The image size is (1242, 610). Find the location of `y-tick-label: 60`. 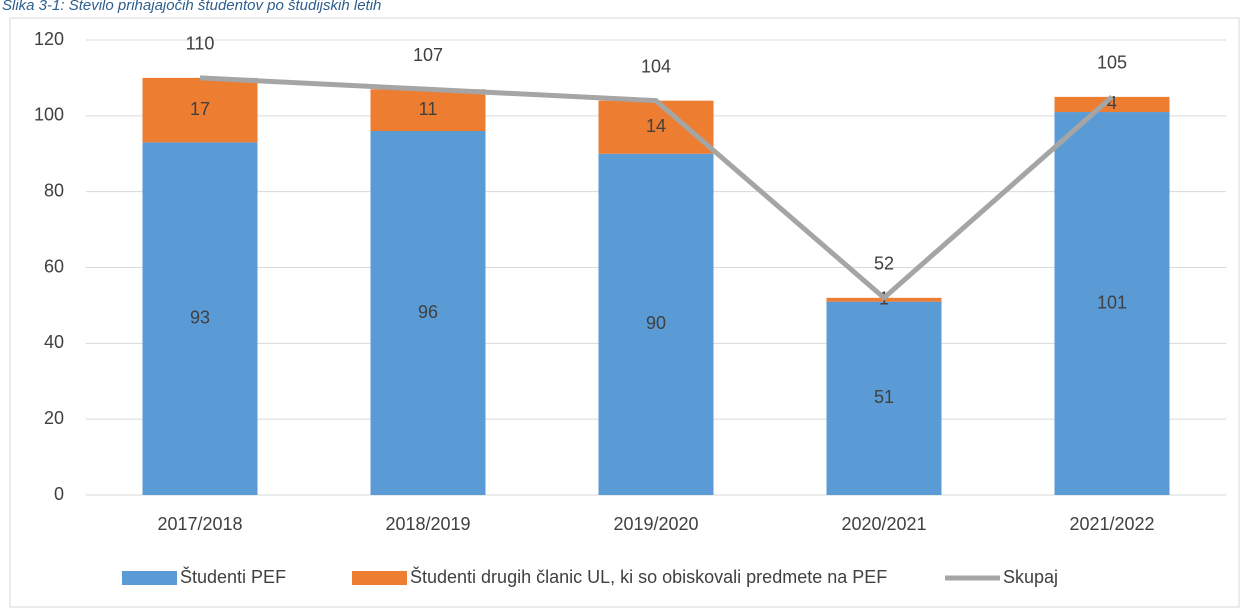

y-tick-label: 60 is located at coordinates (54, 266).